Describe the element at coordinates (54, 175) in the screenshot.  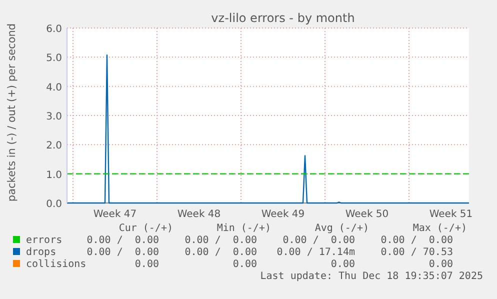
I see `y-tick-label: 1.0` at that location.